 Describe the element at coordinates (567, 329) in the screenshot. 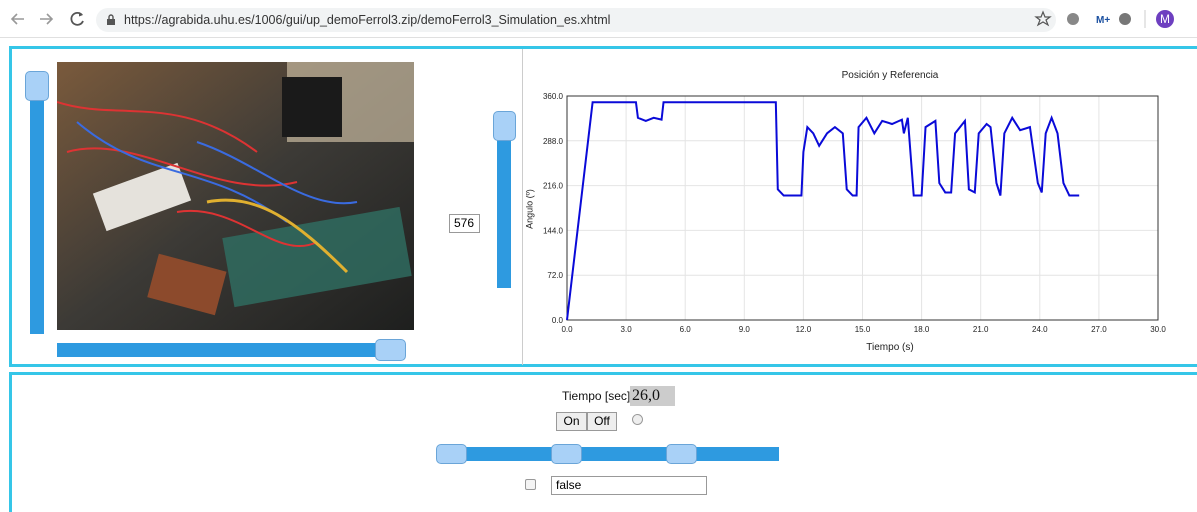

I see `x-tick-label: 0.0` at that location.